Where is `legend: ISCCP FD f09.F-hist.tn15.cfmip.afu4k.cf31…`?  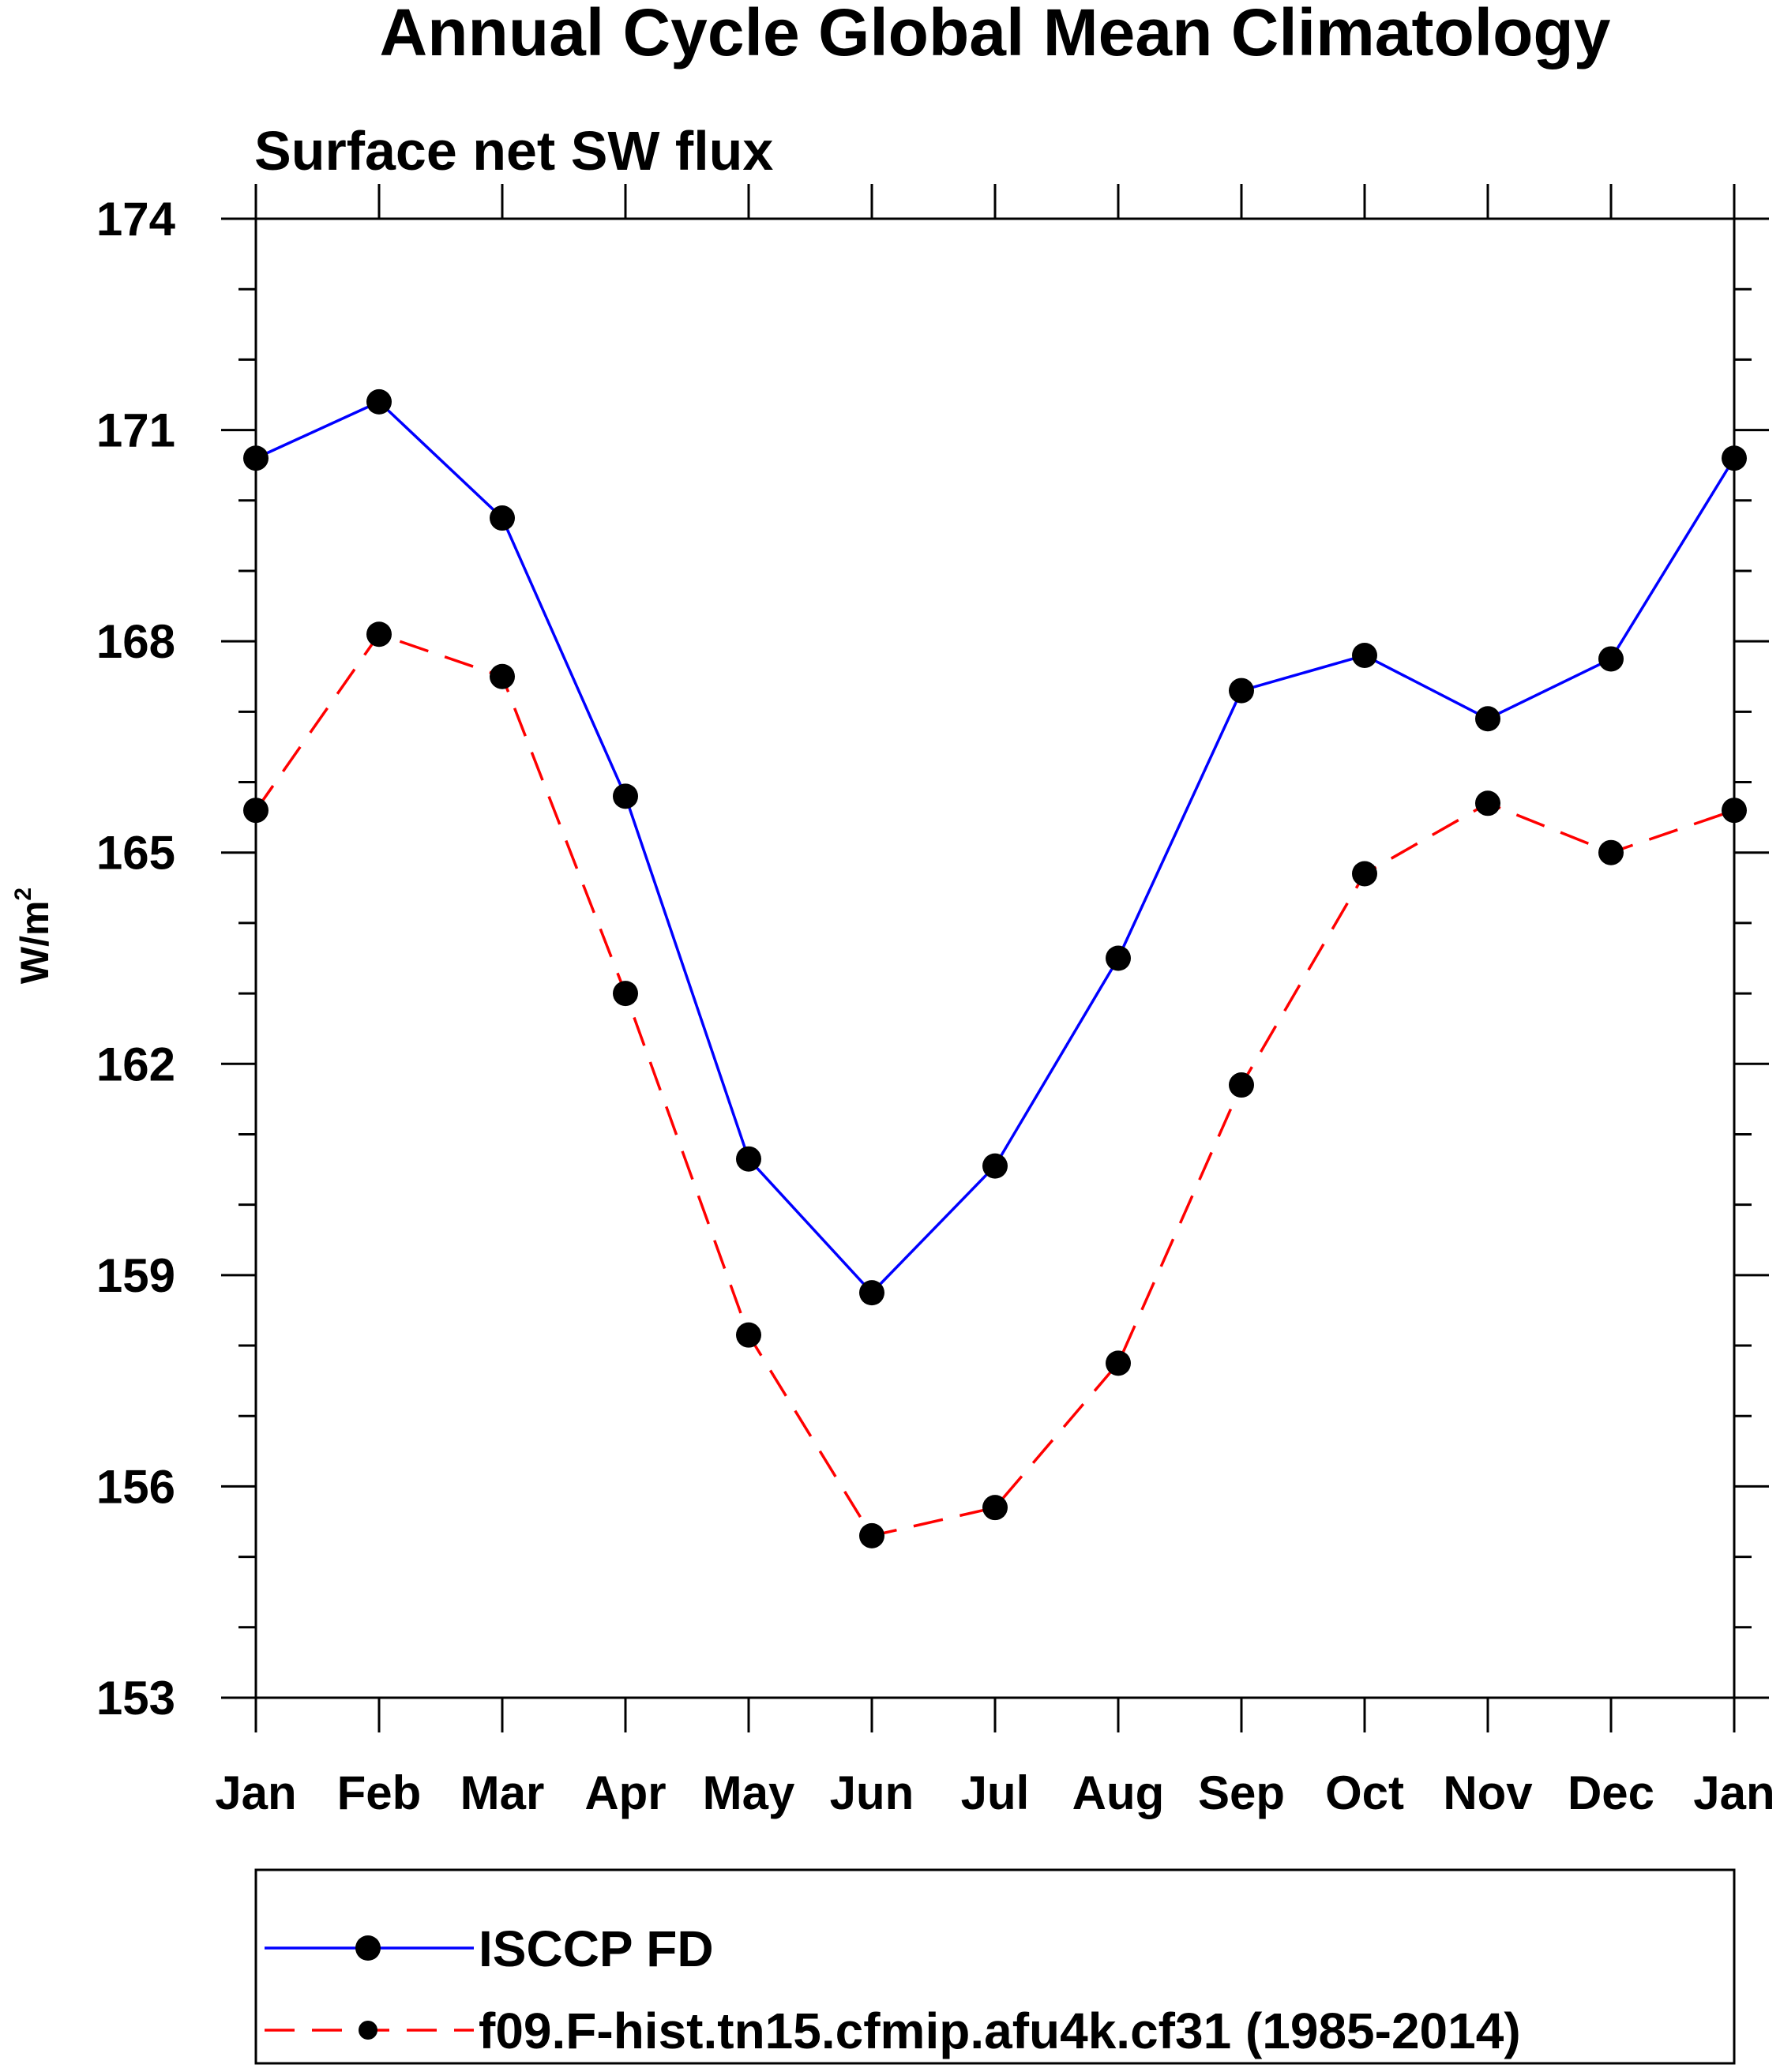 legend: ISCCP FD f09.F-hist.tn15.cfmip.afu4k.cf31… is located at coordinates (893, 1989).